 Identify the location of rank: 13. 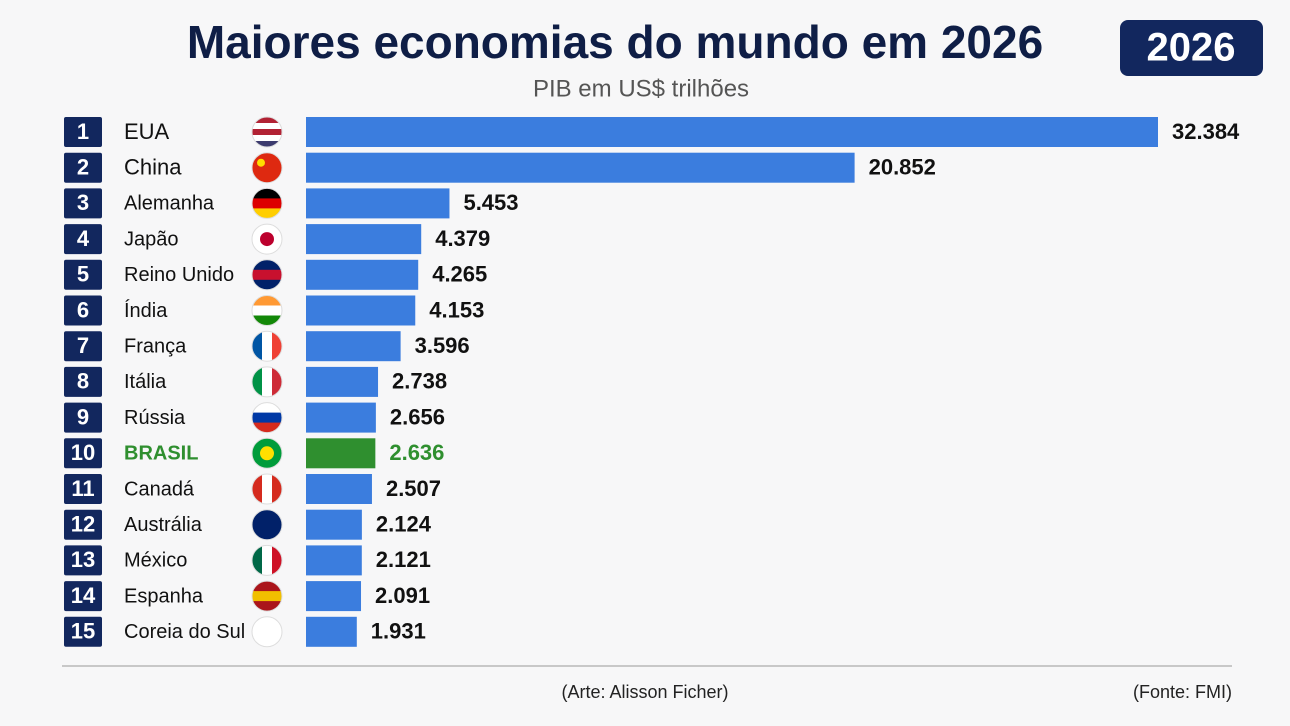
(83, 559).